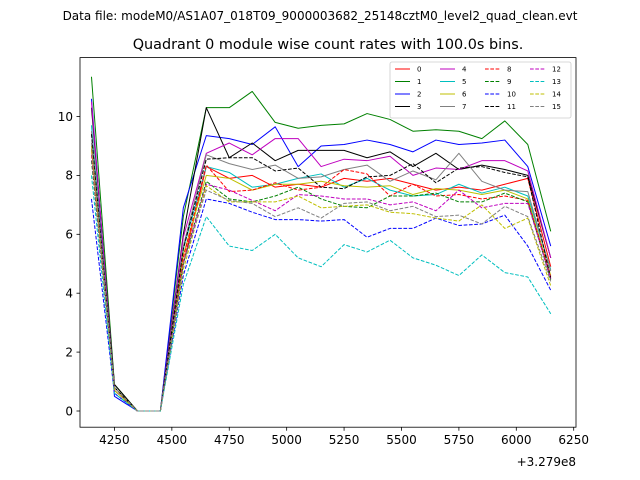 The width and height of the screenshot is (640, 480). I want to click on legend-label-6: 6, so click(464, 95).